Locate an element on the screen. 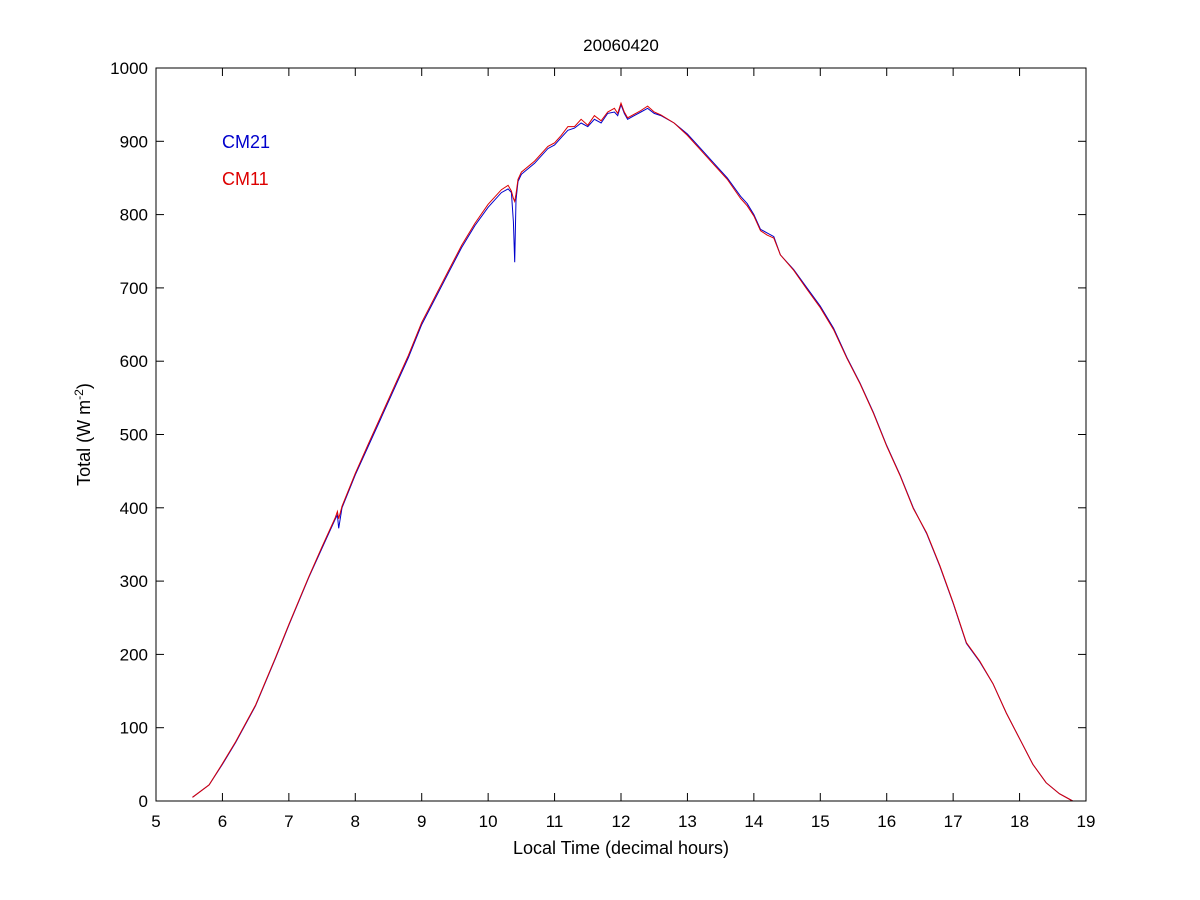 This screenshot has width=1200, height=900. x-tick-label: 6 is located at coordinates (222, 821).